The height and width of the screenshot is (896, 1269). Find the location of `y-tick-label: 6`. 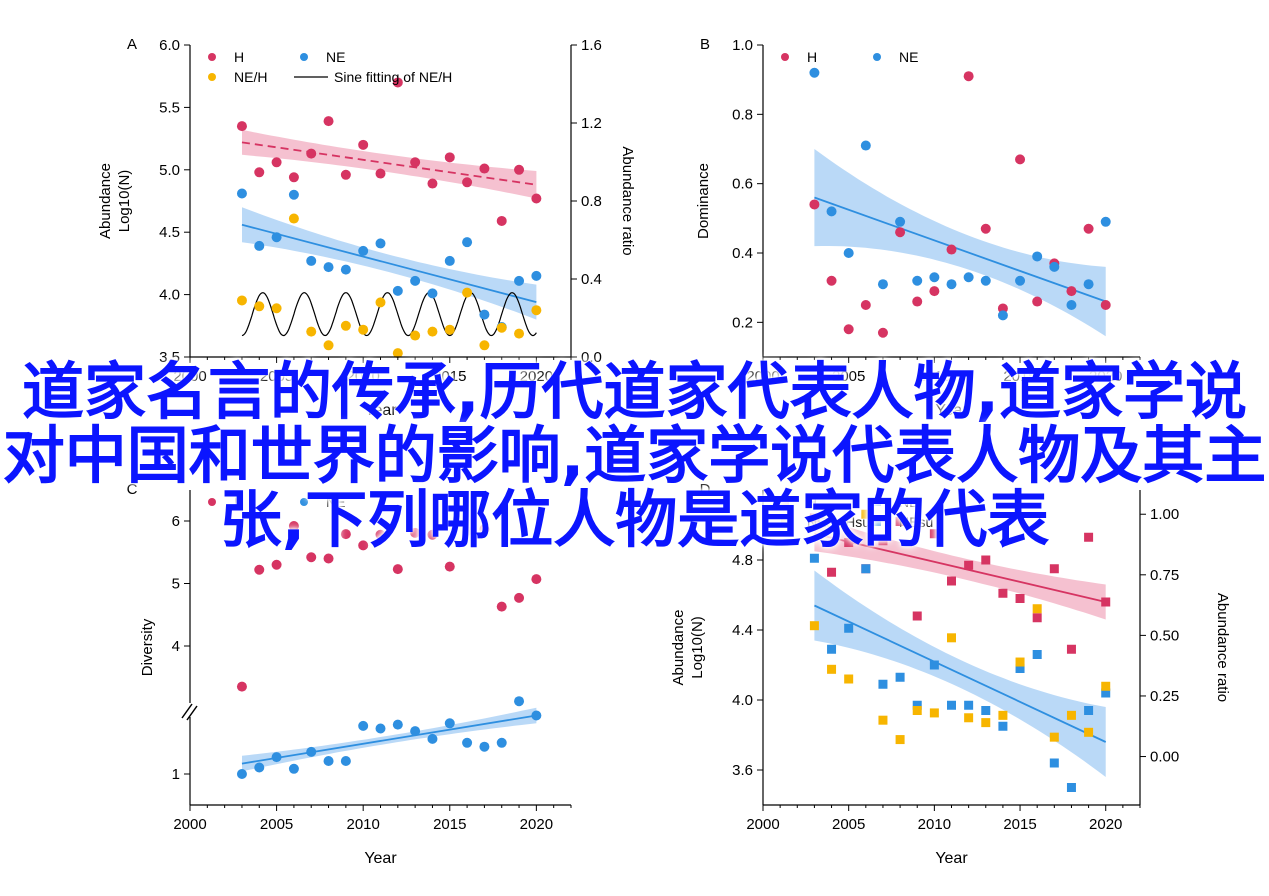

y-tick-label: 6 is located at coordinates (176, 521).